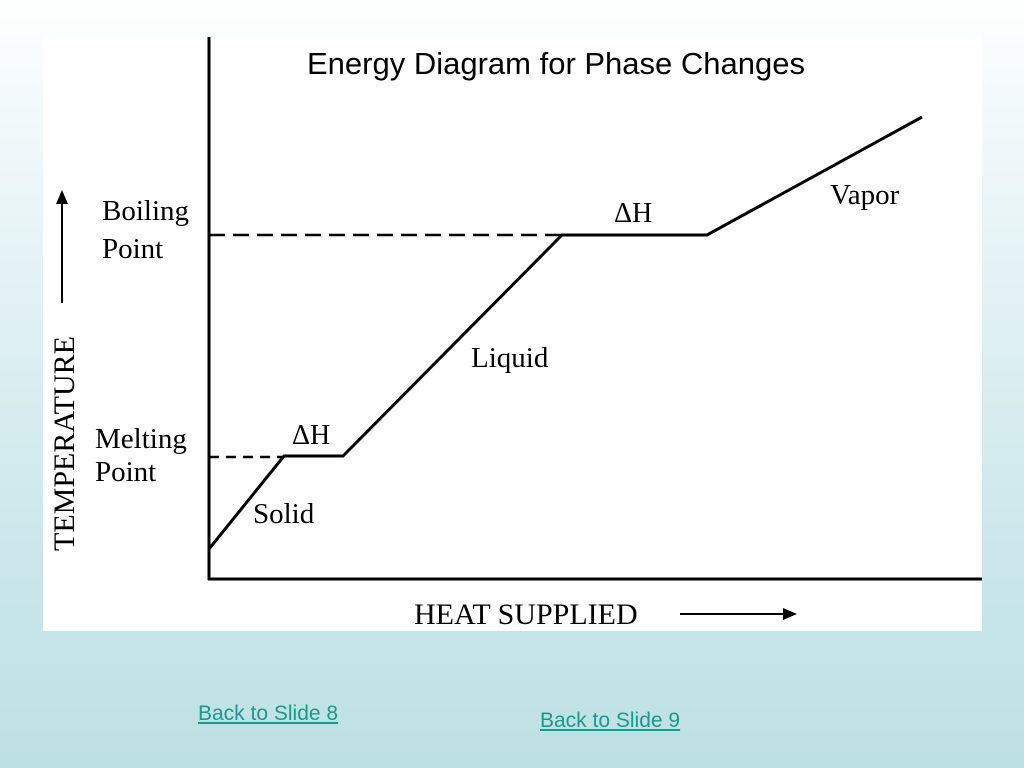 The width and height of the screenshot is (1024, 768). What do you see at coordinates (556, 63) in the screenshot?
I see `slide-title: Energy Diagram for Phase Changes` at bounding box center [556, 63].